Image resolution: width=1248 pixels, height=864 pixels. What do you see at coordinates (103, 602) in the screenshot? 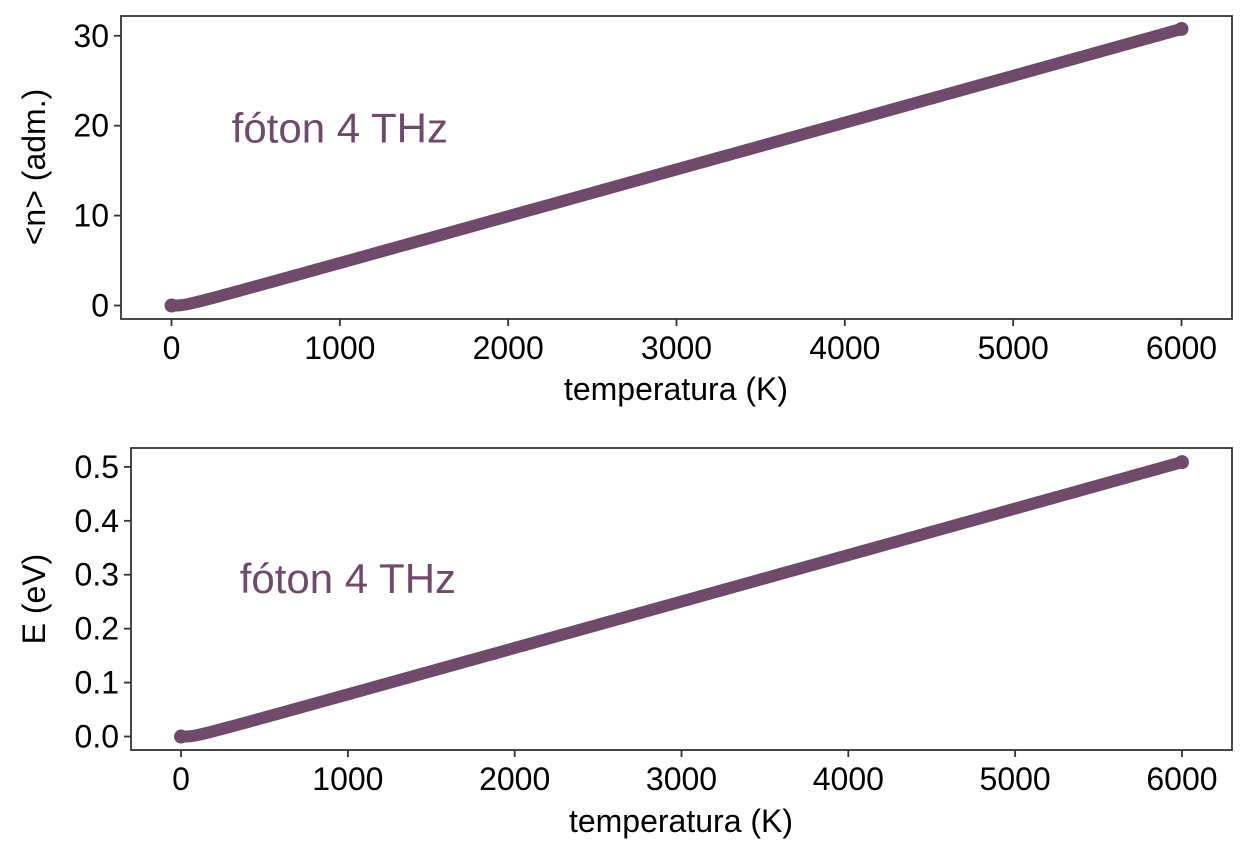
I see `y-axis-ticks: 0.0 0.1 0.2 0.3 0.4 0.5` at bounding box center [103, 602].